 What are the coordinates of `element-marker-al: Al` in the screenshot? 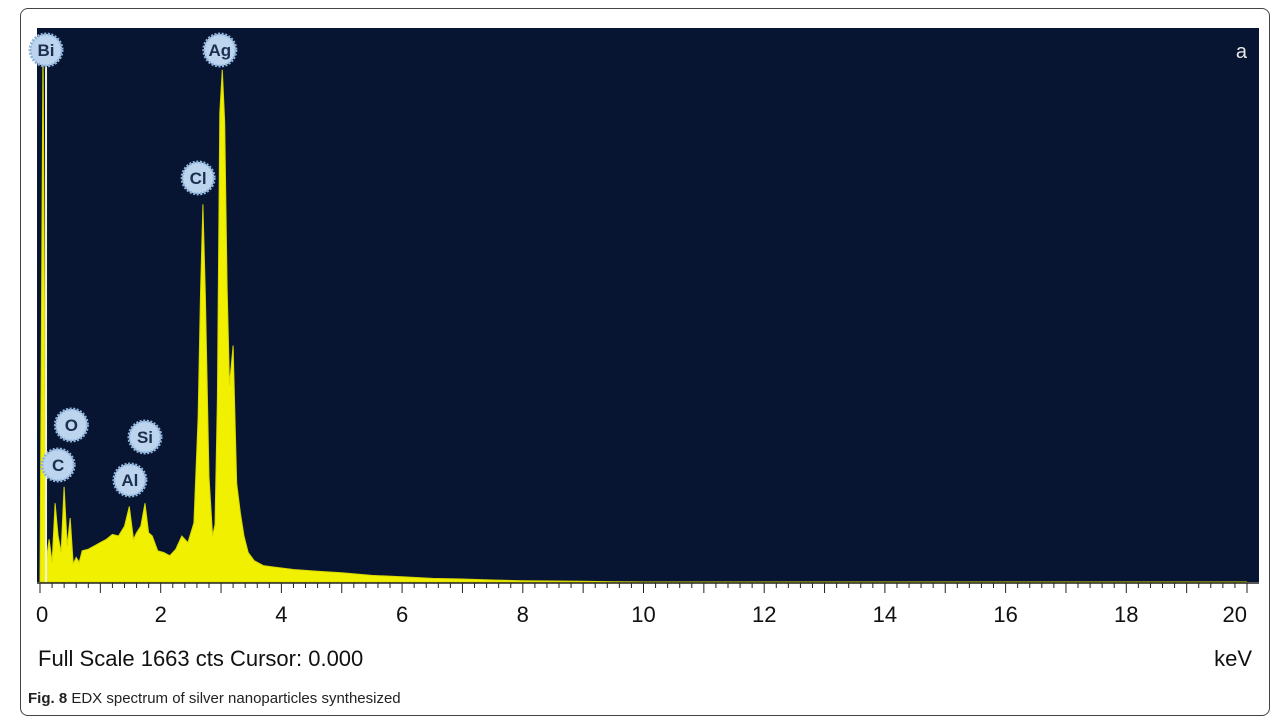 It's located at (130, 480).